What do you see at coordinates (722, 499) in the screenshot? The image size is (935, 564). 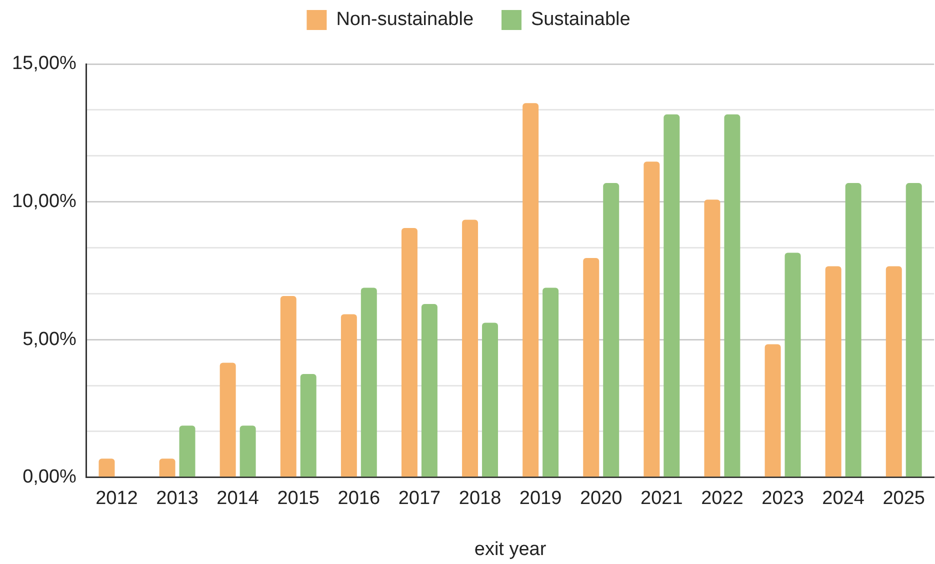 I see `x-tick-label: 2022` at bounding box center [722, 499].